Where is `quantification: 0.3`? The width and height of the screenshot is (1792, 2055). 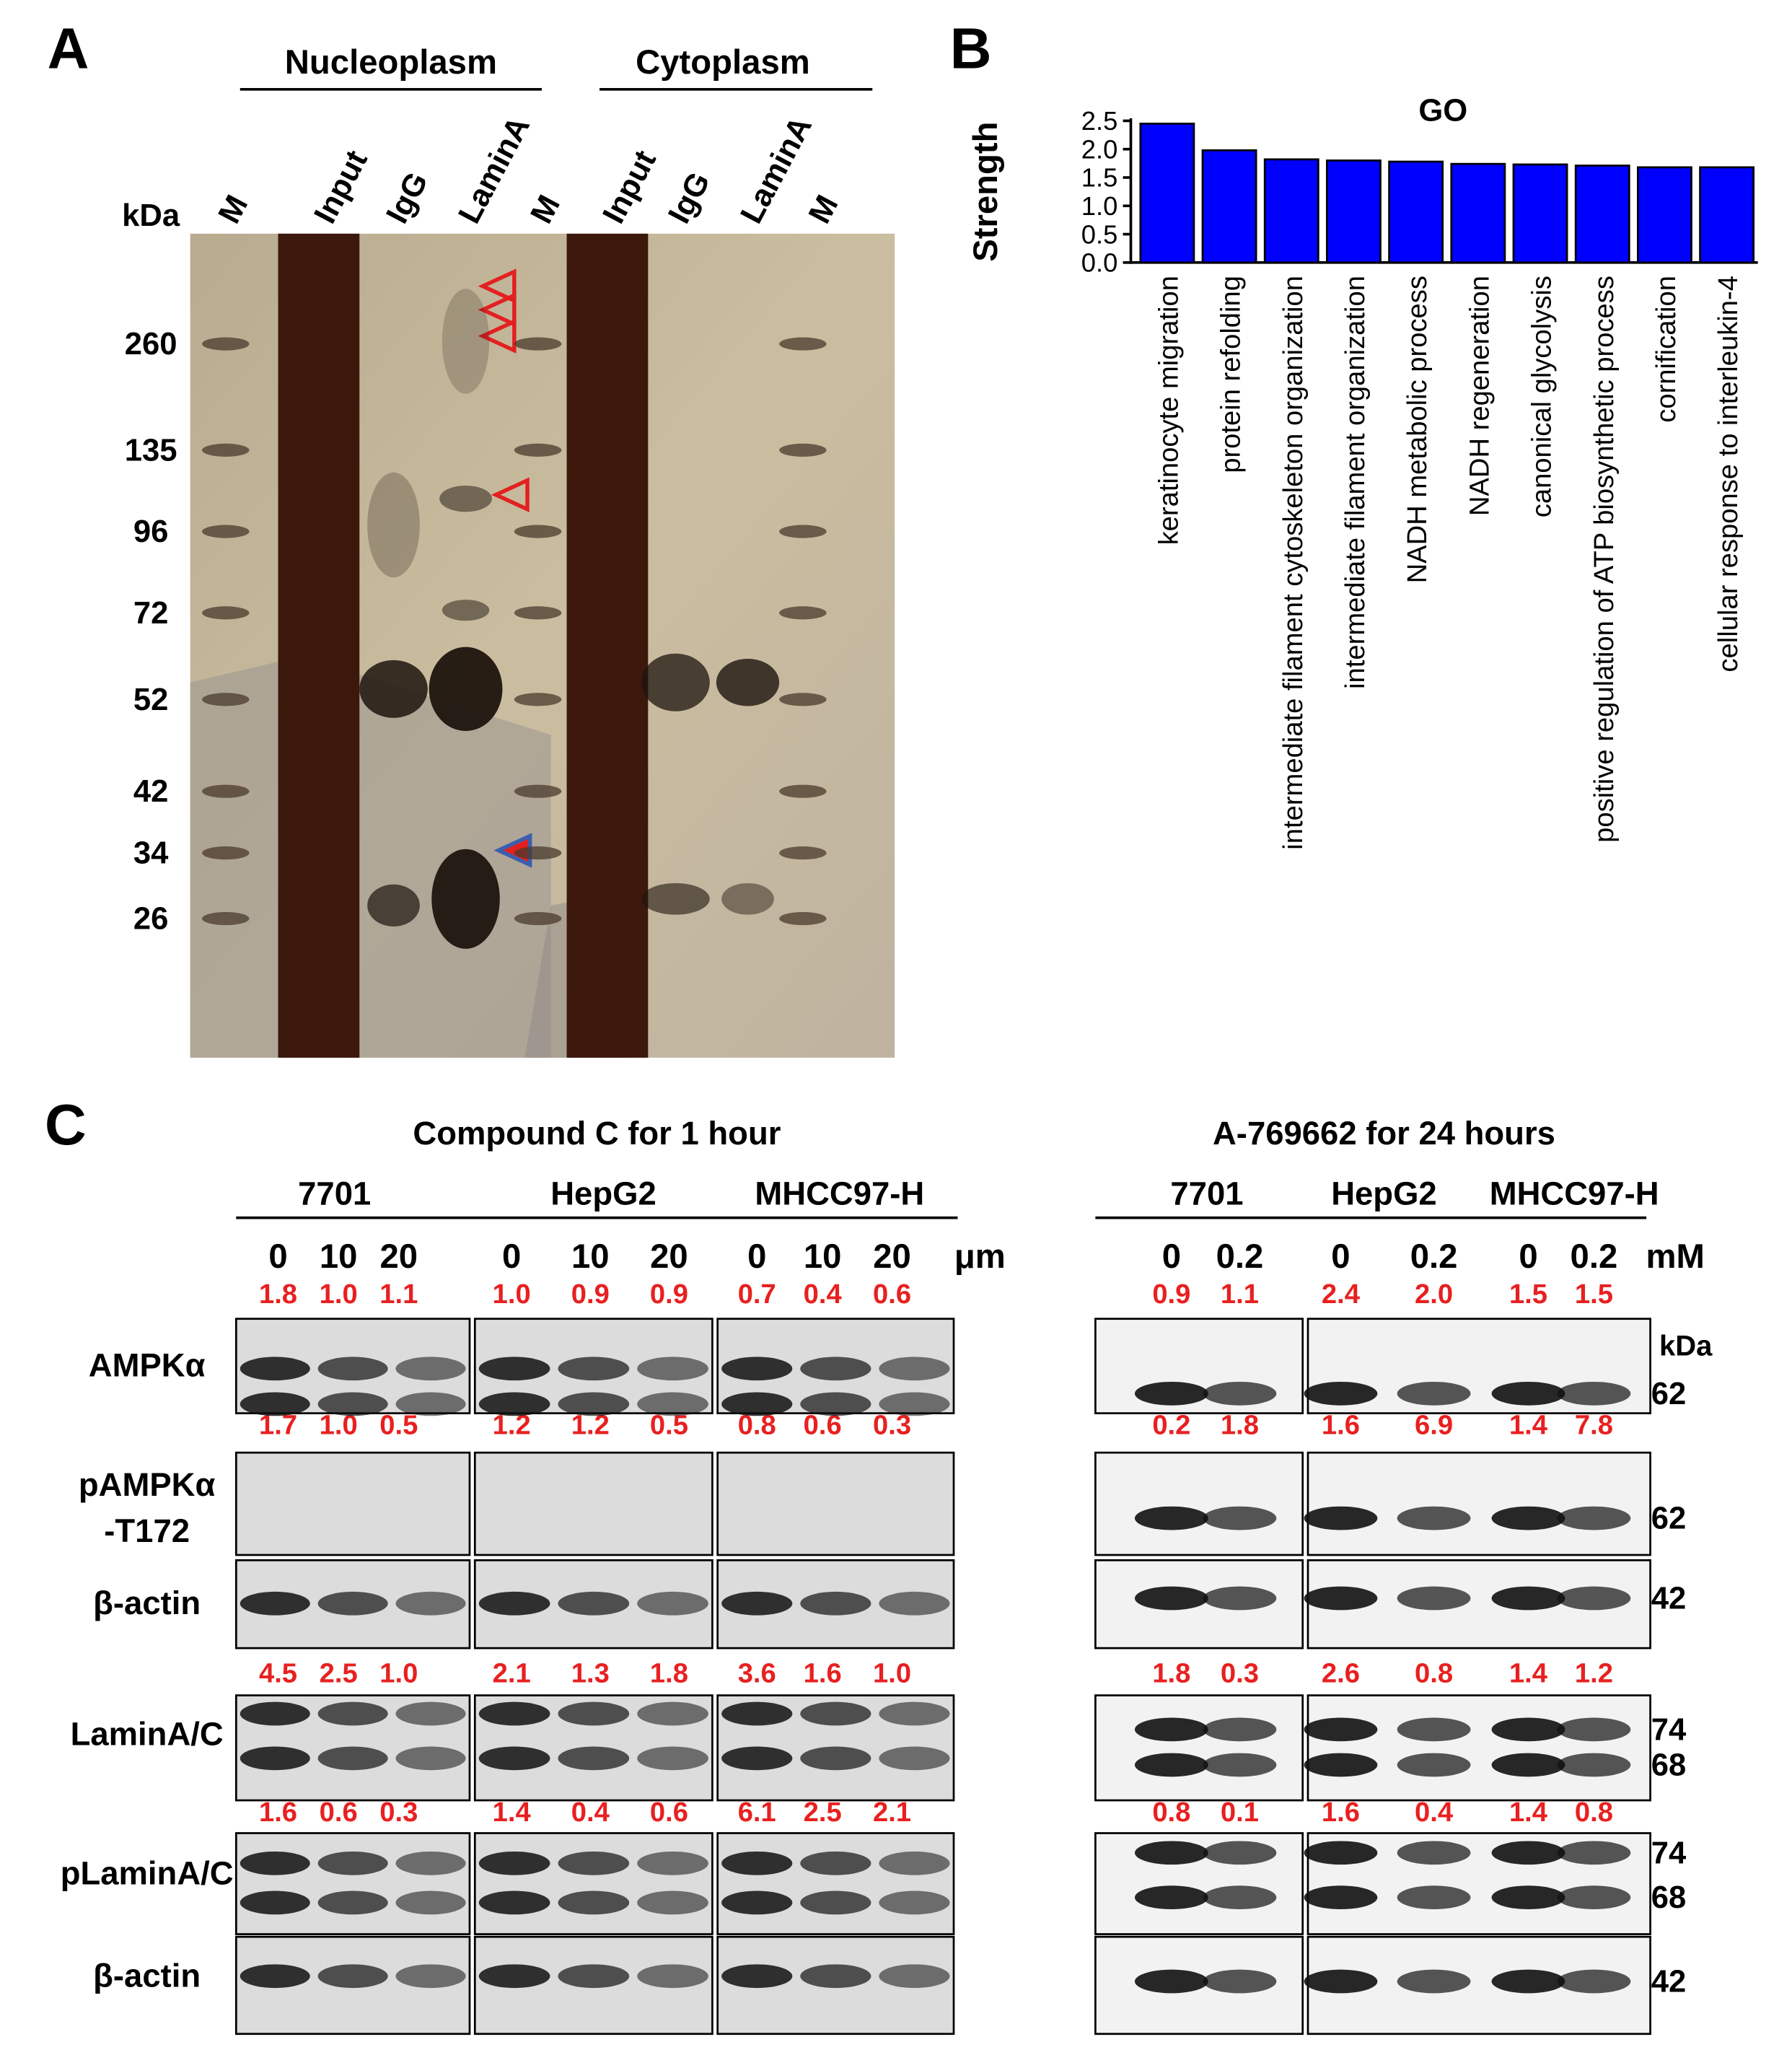 quantification: 0.3 is located at coordinates (398, 1812).